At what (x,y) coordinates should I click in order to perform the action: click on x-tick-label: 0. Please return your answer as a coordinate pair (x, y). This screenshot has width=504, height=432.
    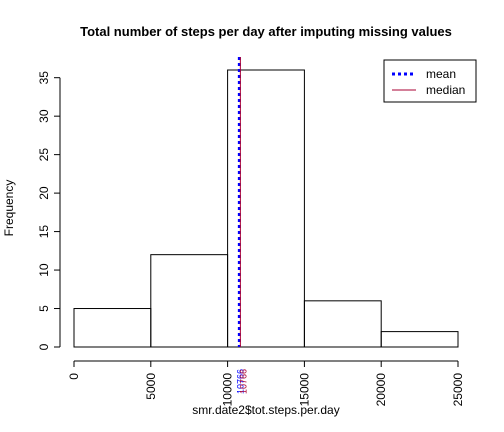
    Looking at the image, I should click on (74, 376).